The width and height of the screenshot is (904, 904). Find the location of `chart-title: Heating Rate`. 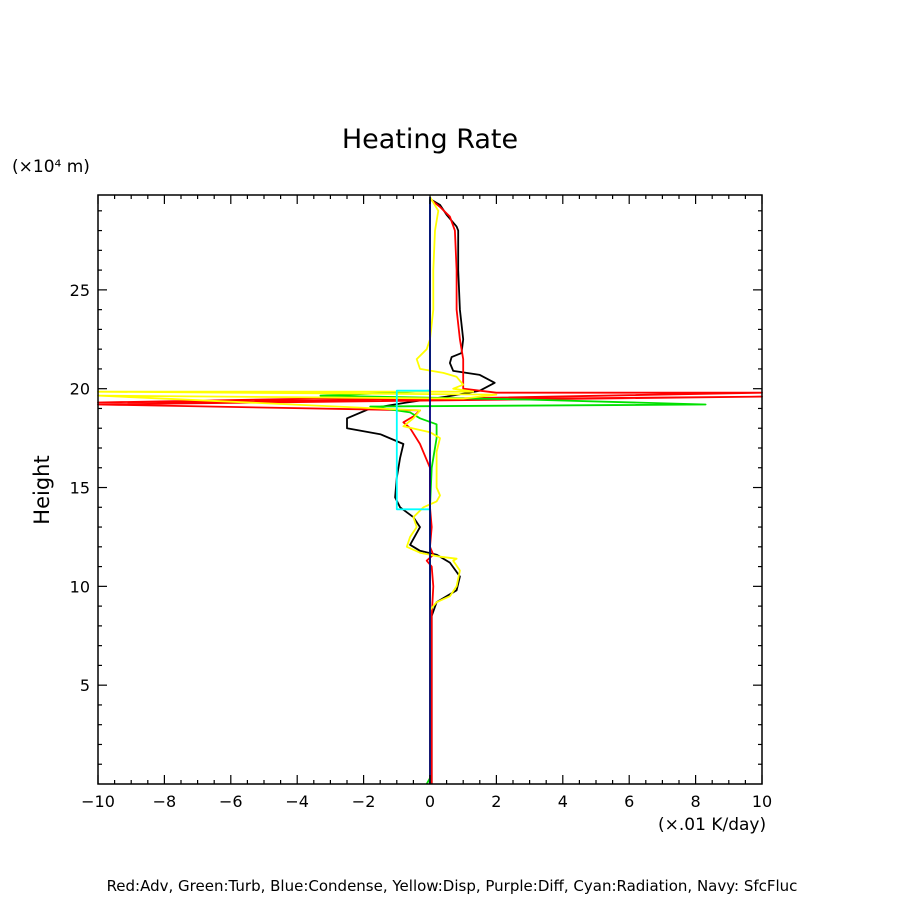

chart-title: Heating Rate is located at coordinates (430, 139).